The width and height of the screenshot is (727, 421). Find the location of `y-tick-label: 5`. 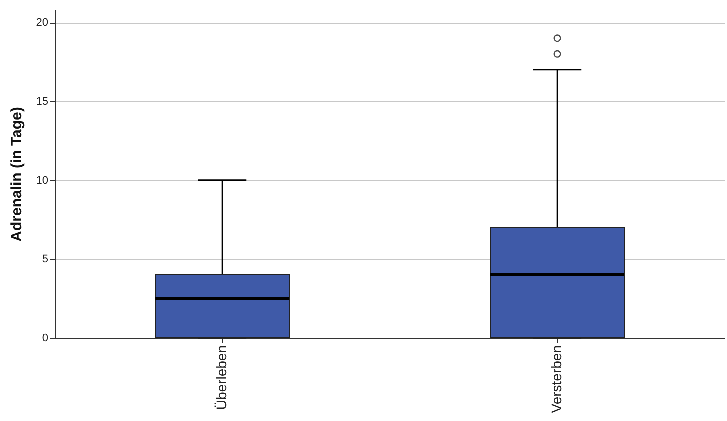

y-tick-label: 5 is located at coordinates (45, 260).